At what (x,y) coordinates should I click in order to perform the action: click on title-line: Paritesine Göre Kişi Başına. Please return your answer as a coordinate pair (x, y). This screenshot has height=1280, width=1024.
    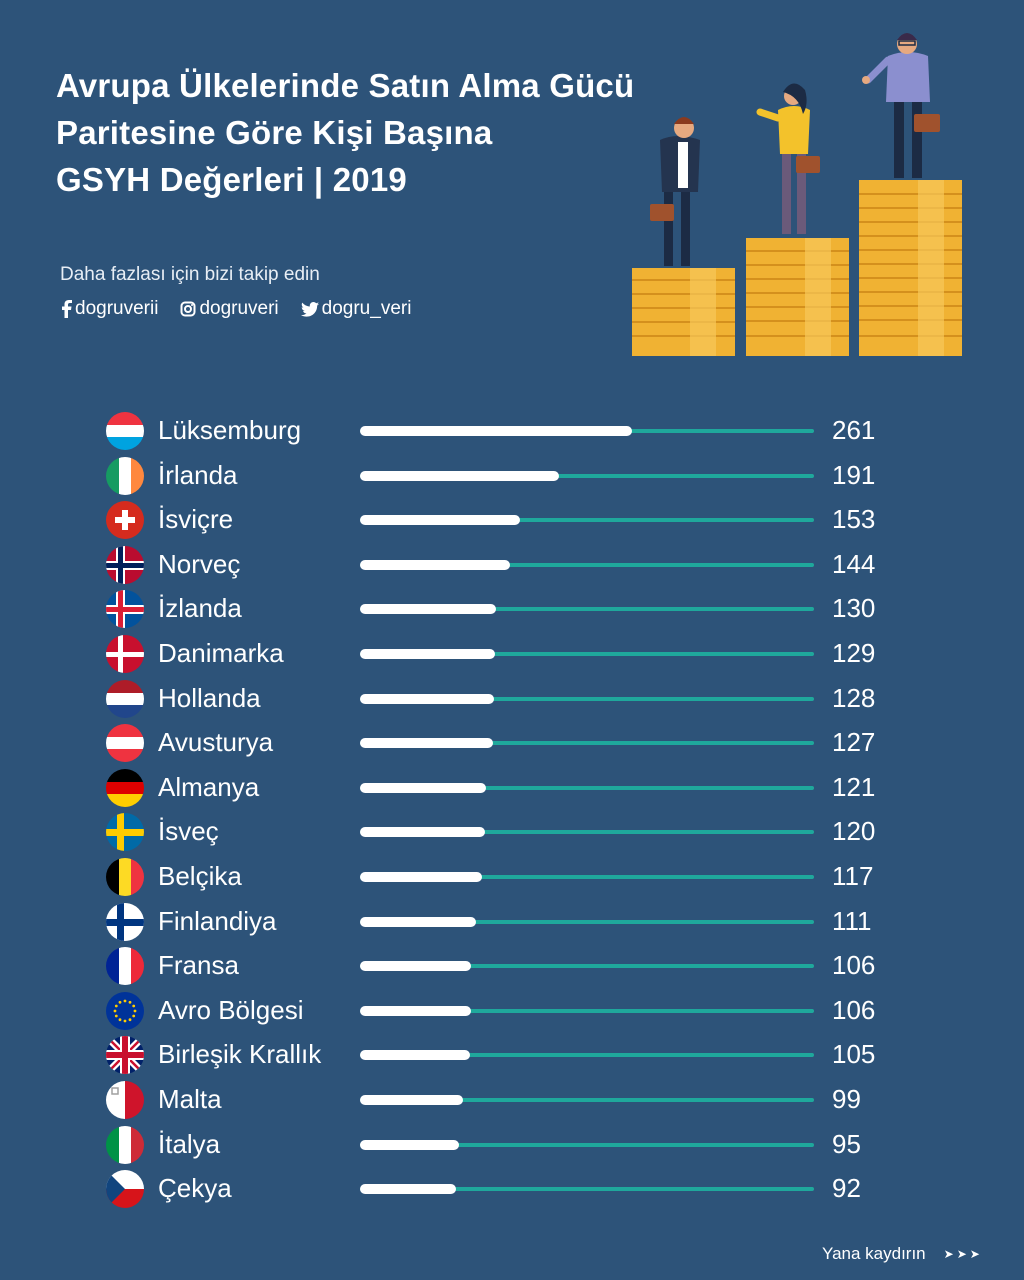
    Looking at the image, I should click on (274, 132).